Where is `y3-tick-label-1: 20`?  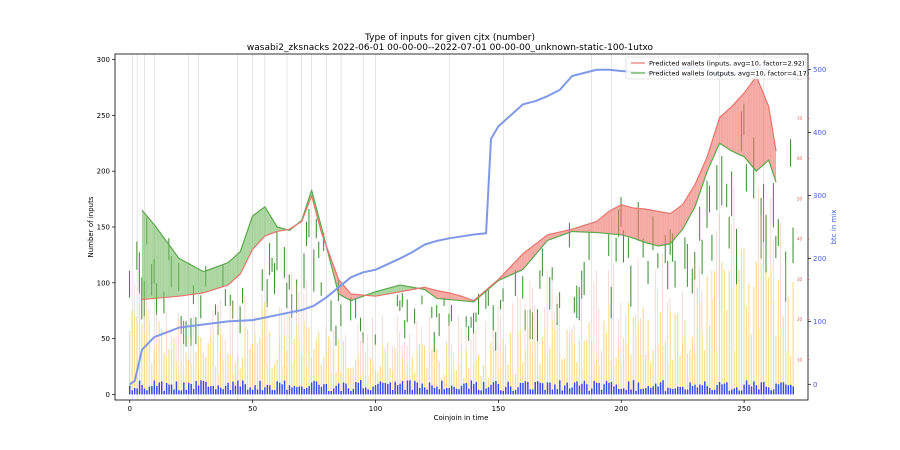
y3-tick-label-1: 20 is located at coordinates (800, 319).